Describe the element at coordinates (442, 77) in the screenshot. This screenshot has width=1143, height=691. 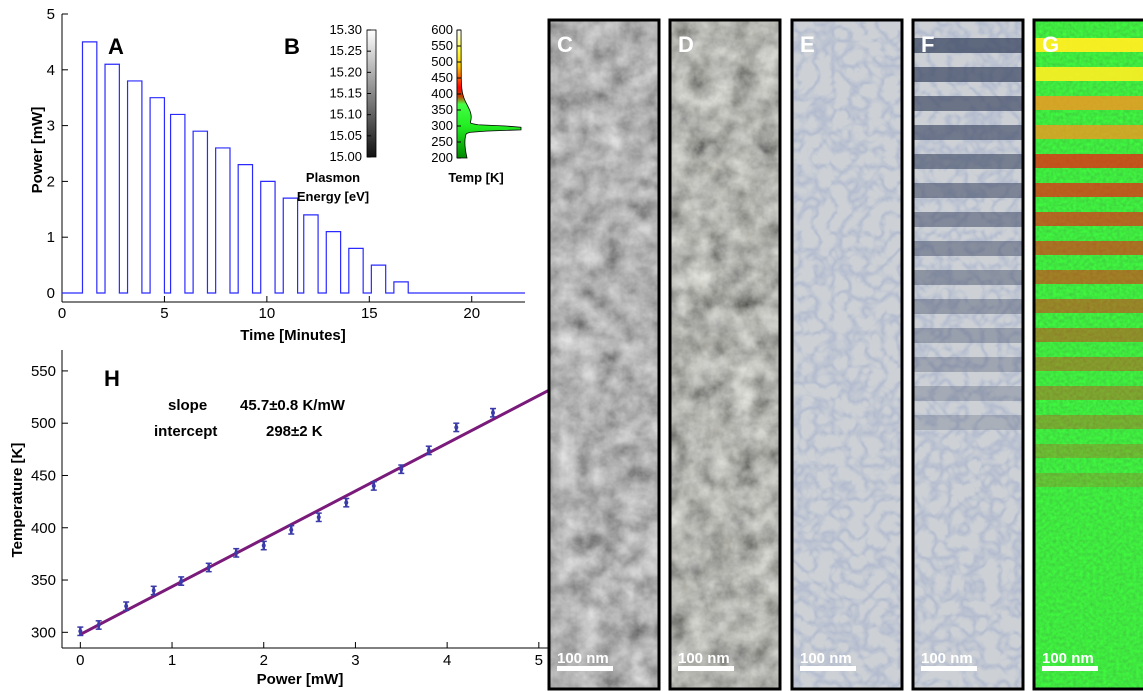
I see `temp-tick-label: 450` at that location.